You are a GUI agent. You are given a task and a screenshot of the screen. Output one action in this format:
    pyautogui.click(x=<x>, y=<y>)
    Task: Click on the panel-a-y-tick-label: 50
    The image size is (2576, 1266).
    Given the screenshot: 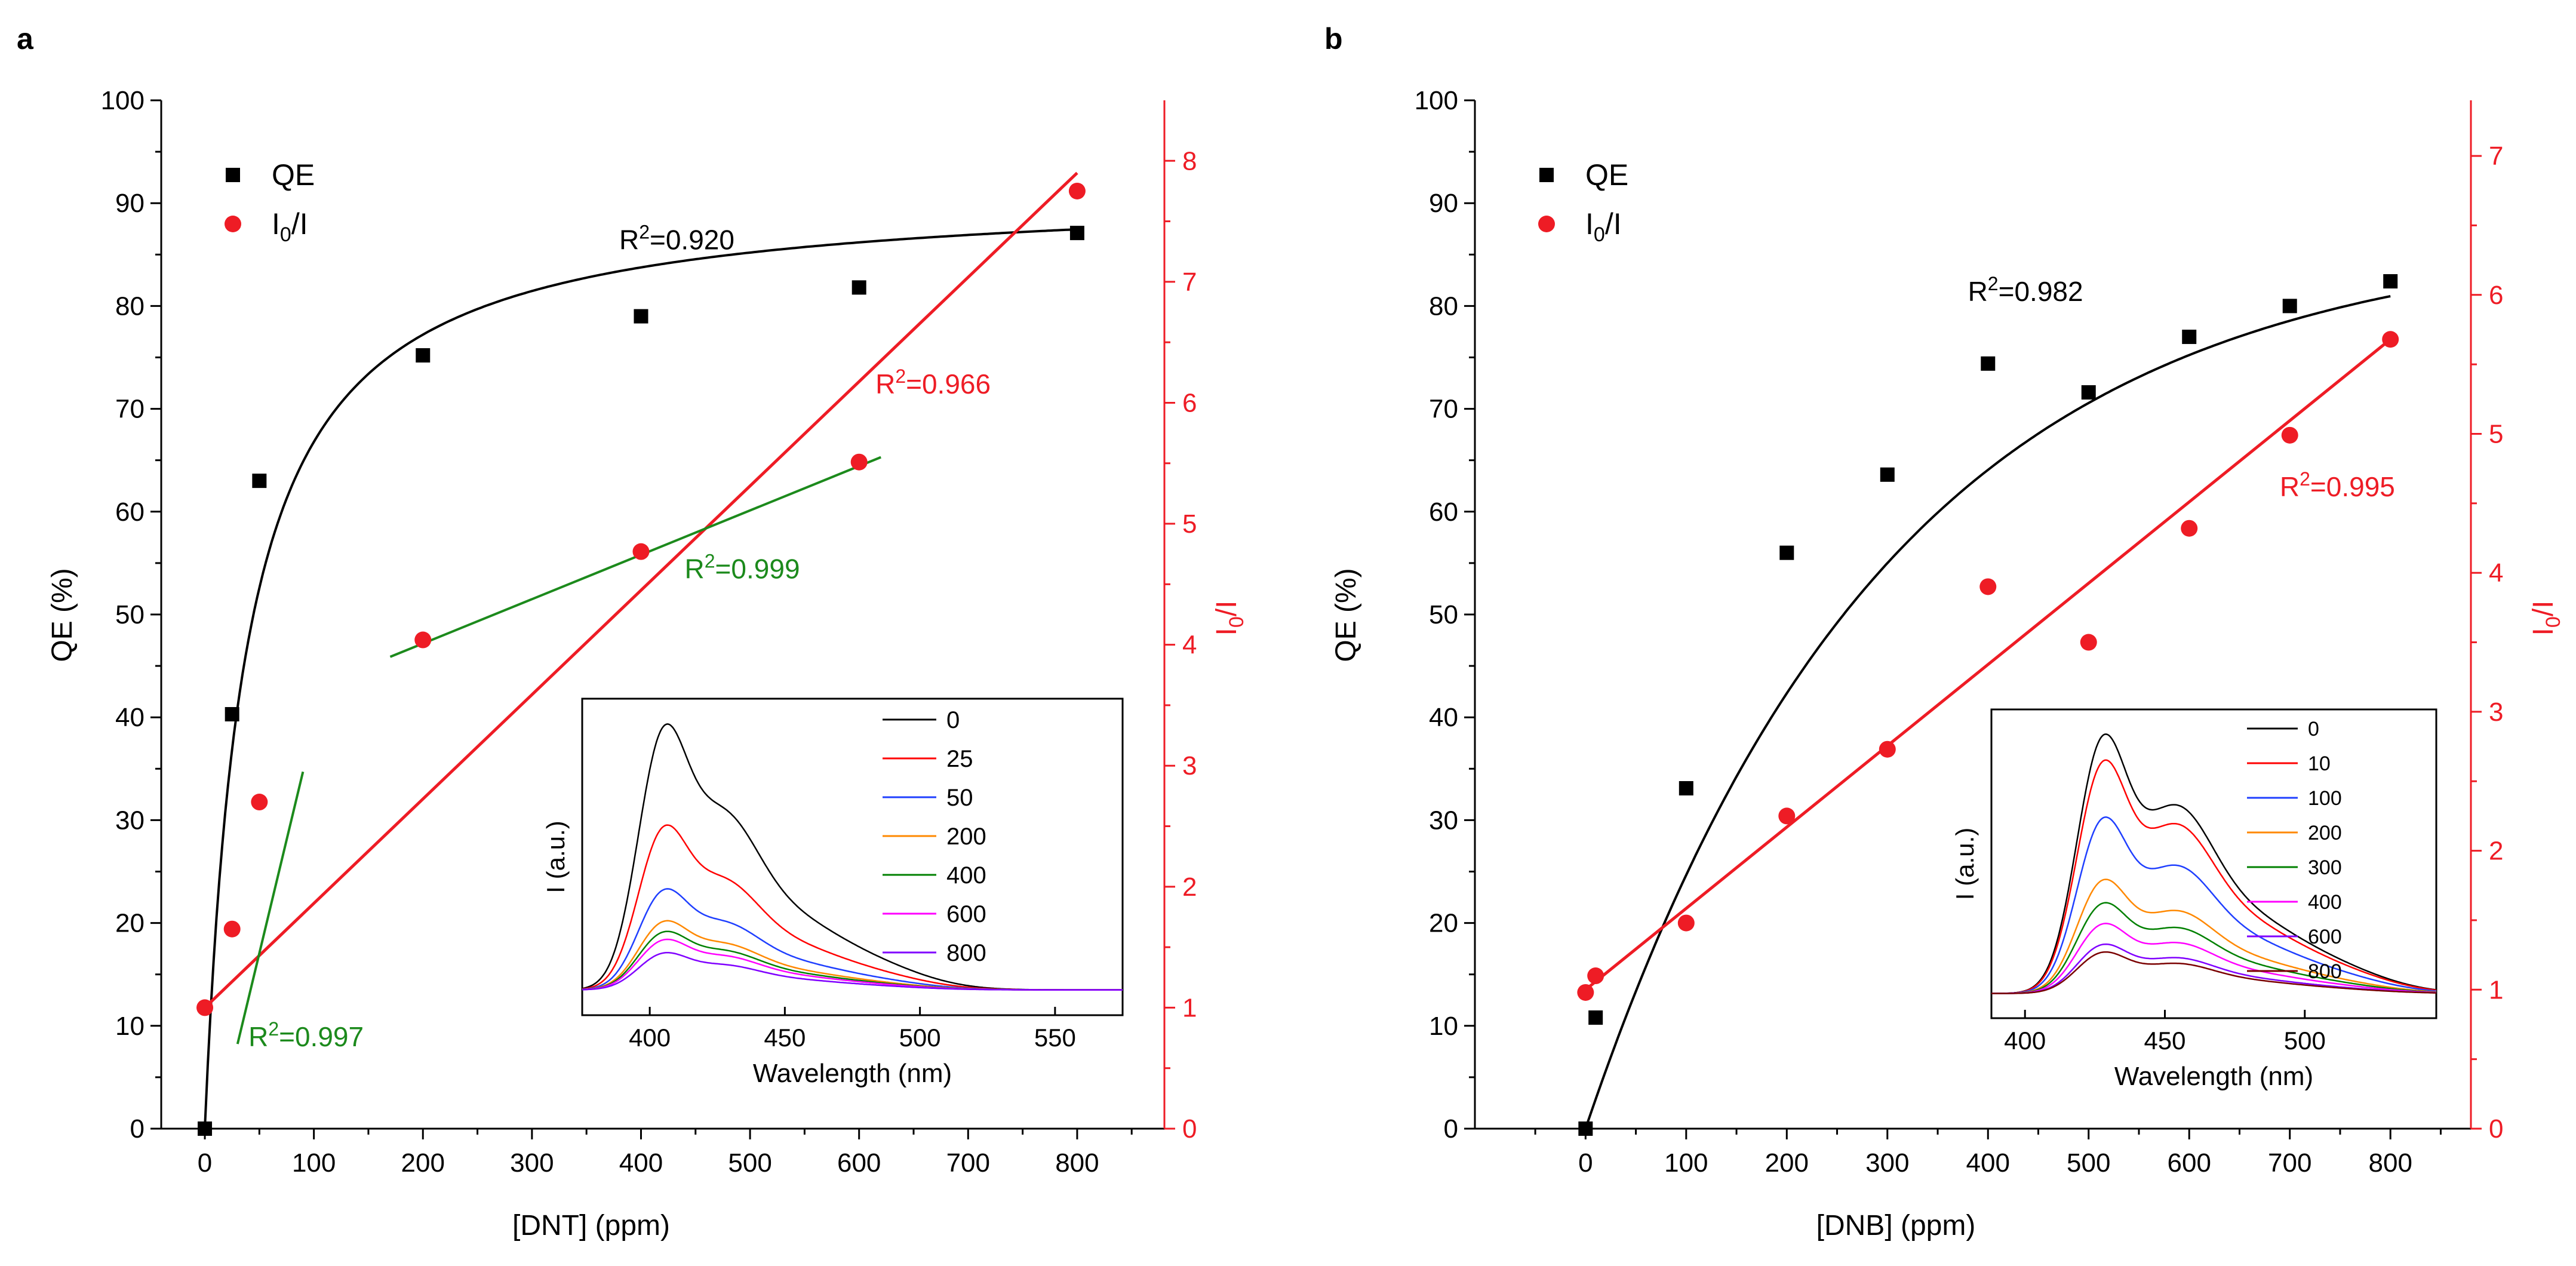 What is the action you would take?
    pyautogui.click(x=130, y=614)
    